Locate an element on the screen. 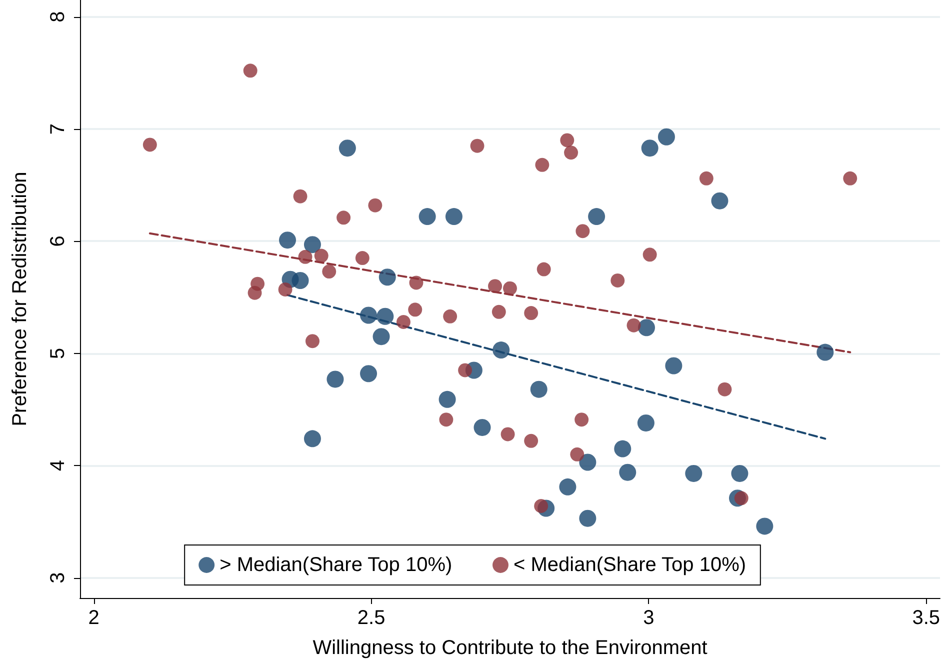 The image size is (945, 666). x-tick-label: 3 is located at coordinates (648, 618).